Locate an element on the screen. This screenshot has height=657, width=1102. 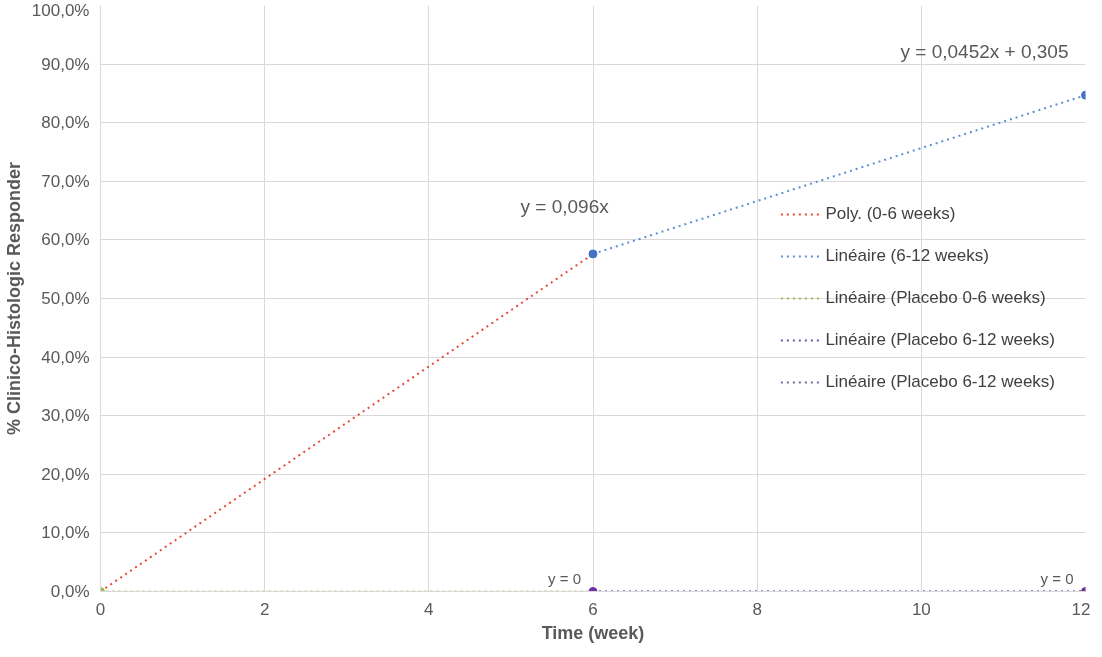
y-tick-label: 20,0% is located at coordinates (65, 474).